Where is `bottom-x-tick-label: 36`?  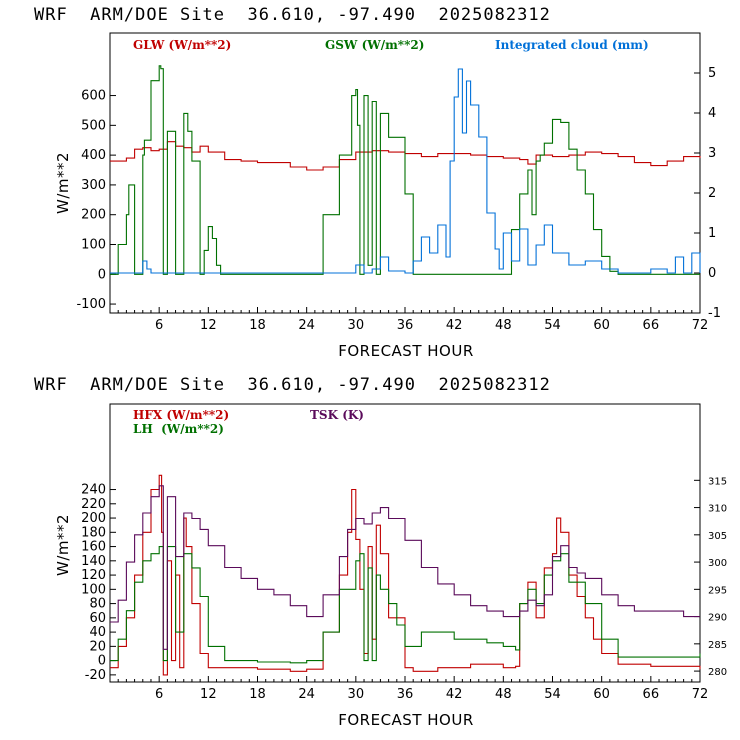
bottom-x-tick-label: 36 is located at coordinates (405, 694).